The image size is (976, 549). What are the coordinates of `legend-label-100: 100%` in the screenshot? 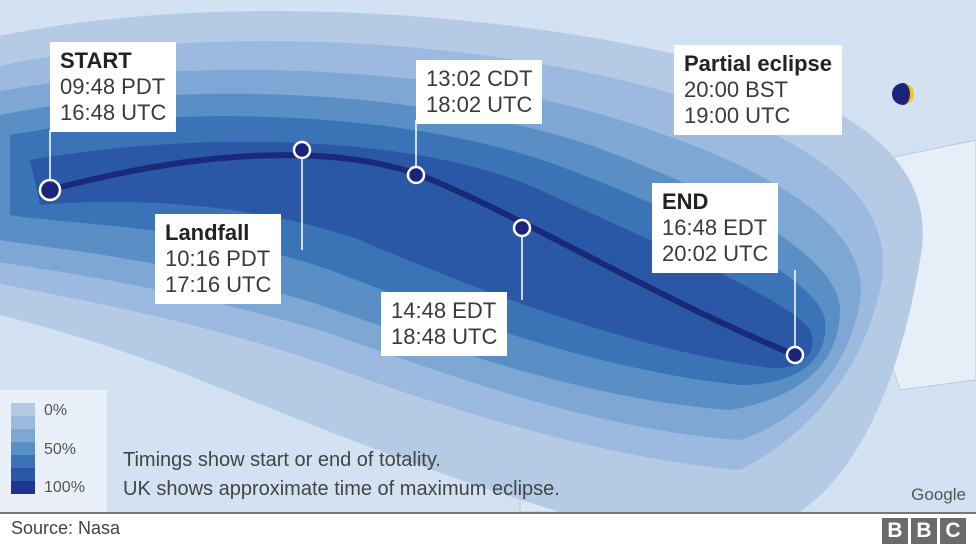 It's located at (64, 487).